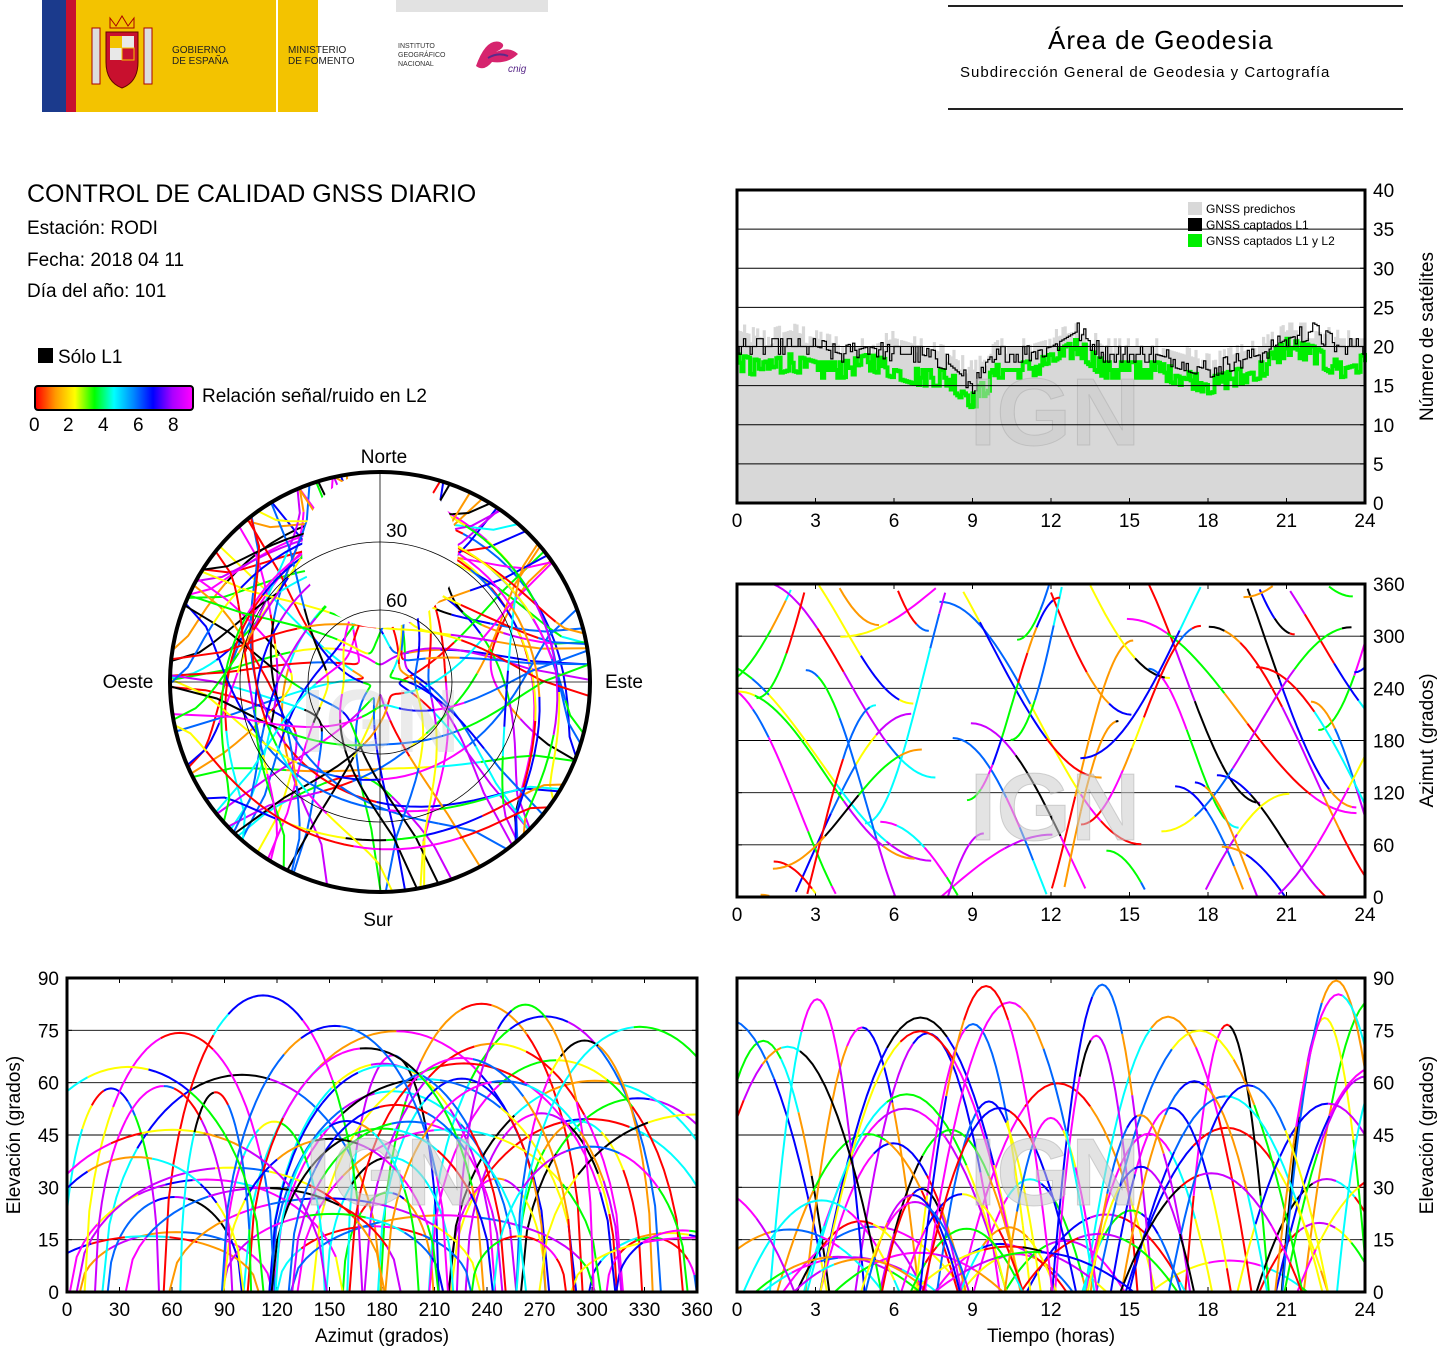 The width and height of the screenshot is (1445, 1350). I want to click on skyplot-horizon, so click(380, 682).